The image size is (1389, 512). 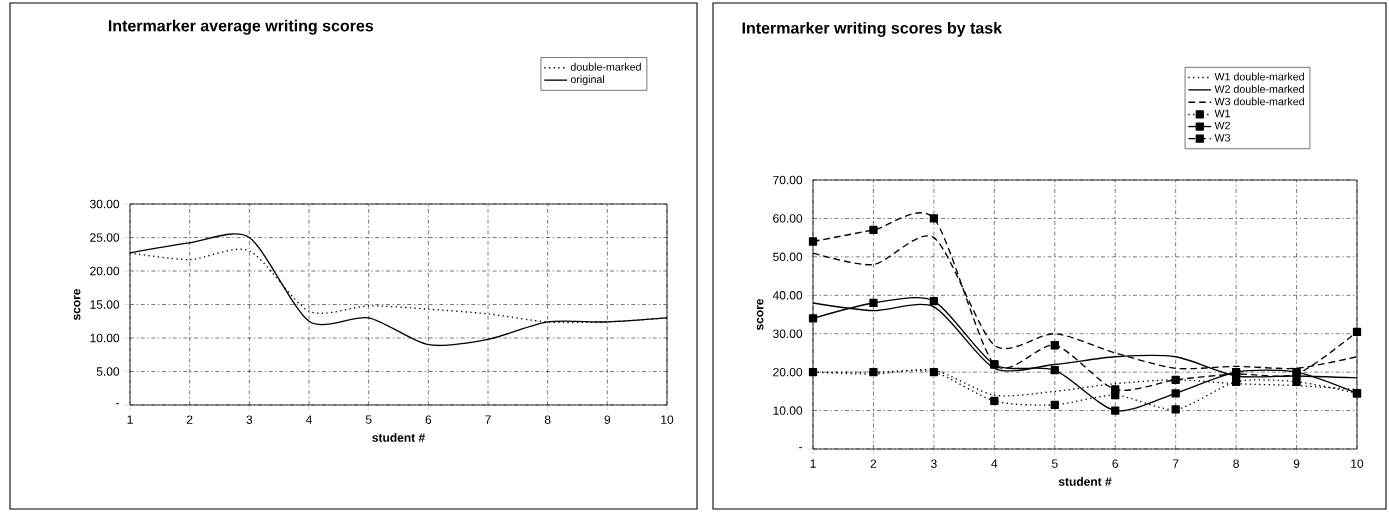 What do you see at coordinates (108, 371) in the screenshot?
I see `y-tick-label: 5.00` at bounding box center [108, 371].